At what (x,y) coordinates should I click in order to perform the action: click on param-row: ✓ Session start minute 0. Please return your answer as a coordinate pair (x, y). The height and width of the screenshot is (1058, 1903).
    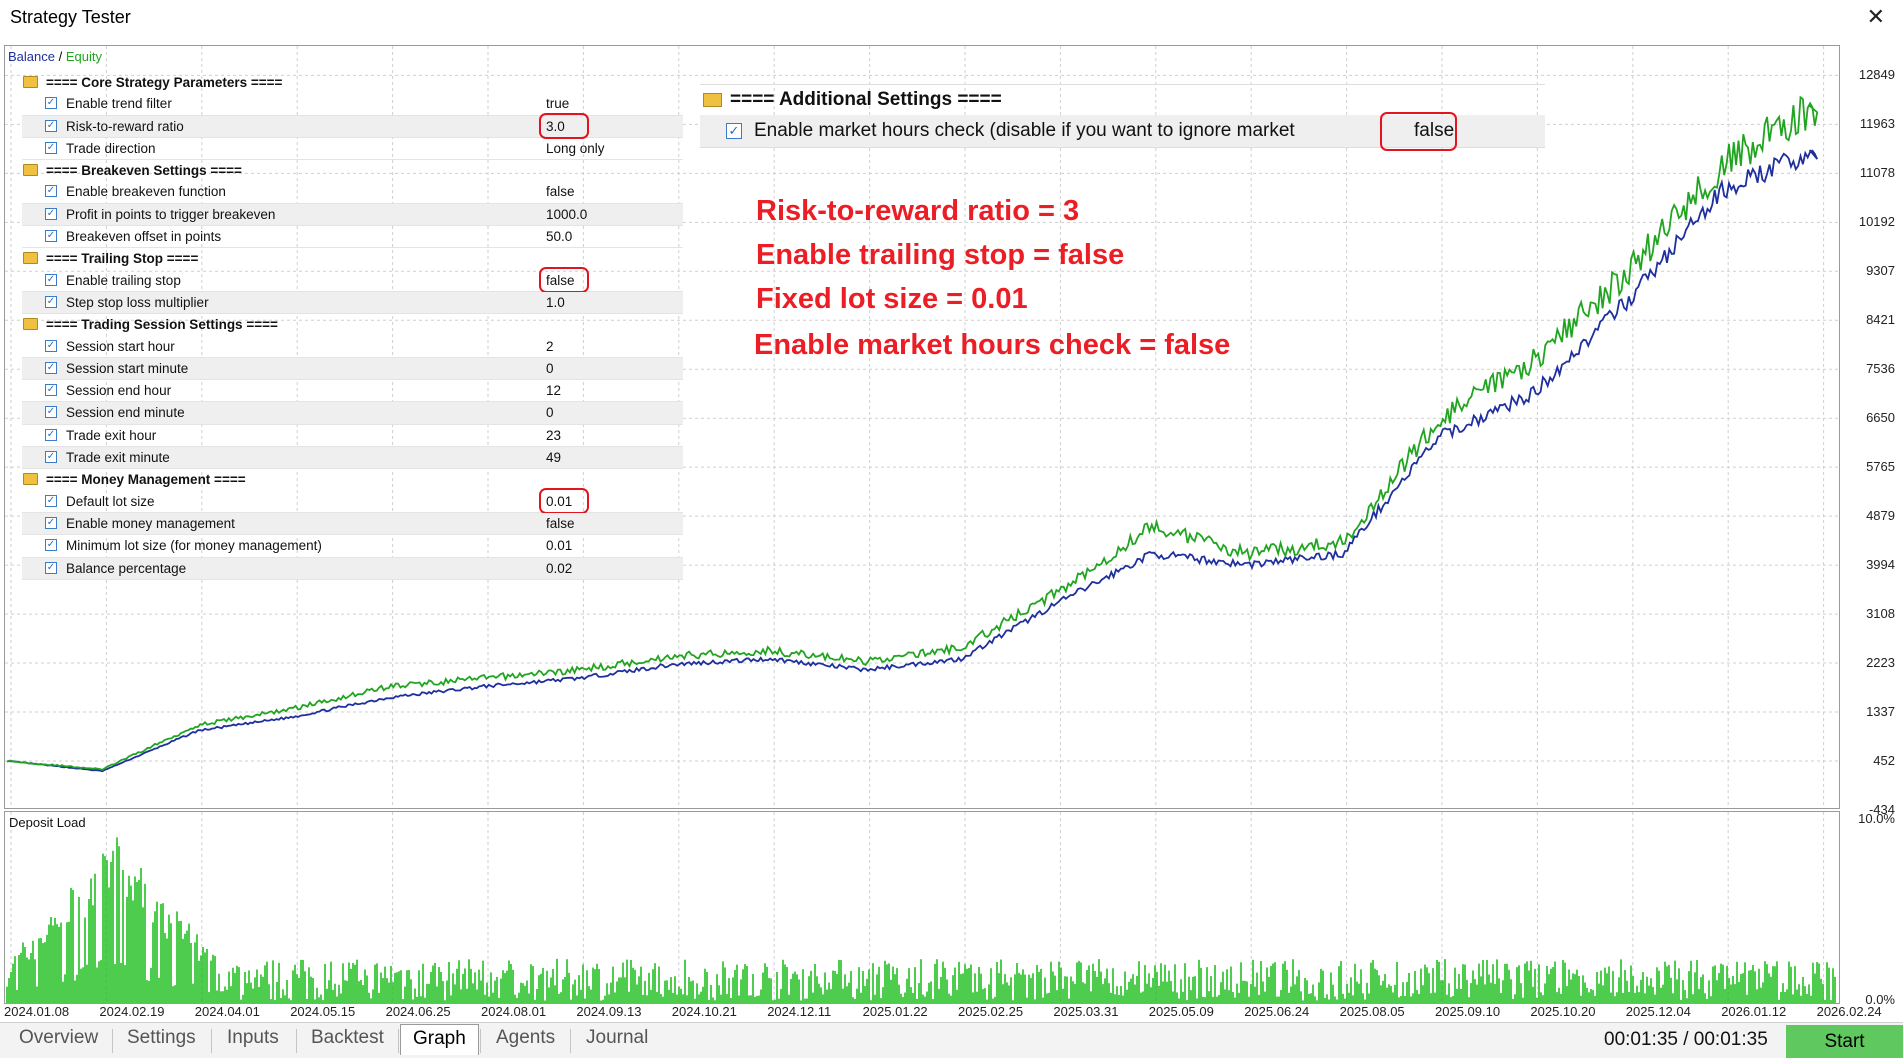
    Looking at the image, I should click on (352, 369).